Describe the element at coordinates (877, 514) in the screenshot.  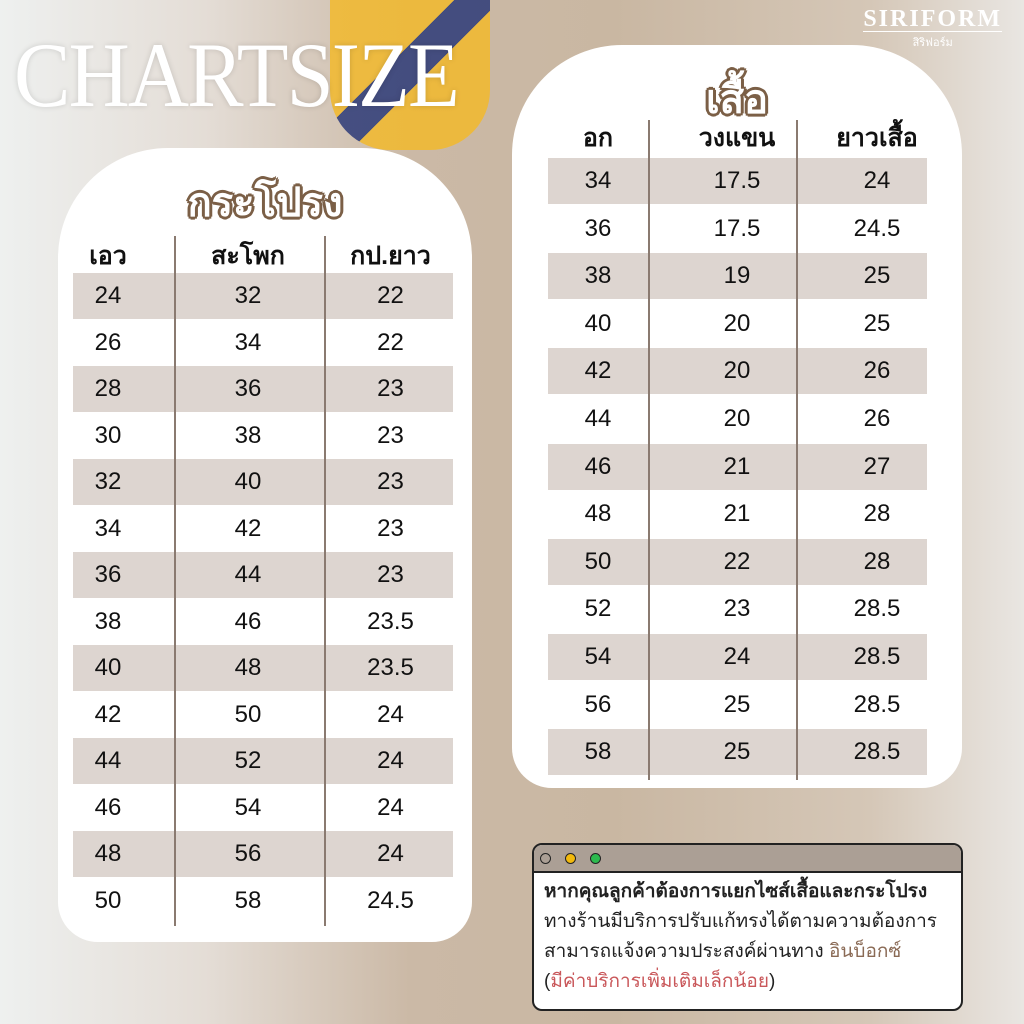
I see `table-cell: 28` at that location.